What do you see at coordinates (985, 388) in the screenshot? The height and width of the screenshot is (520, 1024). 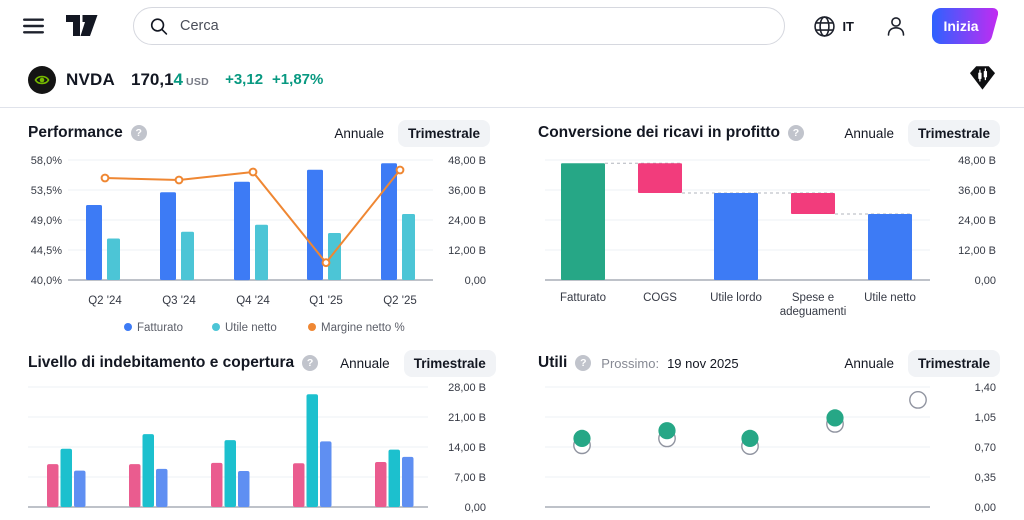 I see `svg-text: 1,40` at bounding box center [985, 388].